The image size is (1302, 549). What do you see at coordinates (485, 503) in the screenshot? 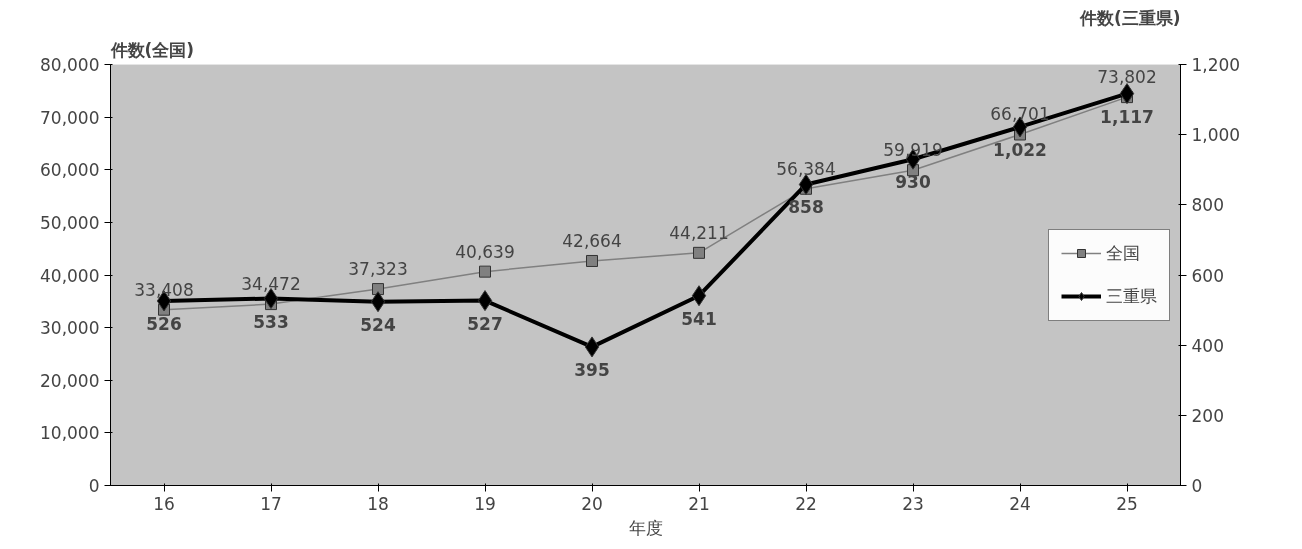
I see `x-tick-label: 19` at bounding box center [485, 503].